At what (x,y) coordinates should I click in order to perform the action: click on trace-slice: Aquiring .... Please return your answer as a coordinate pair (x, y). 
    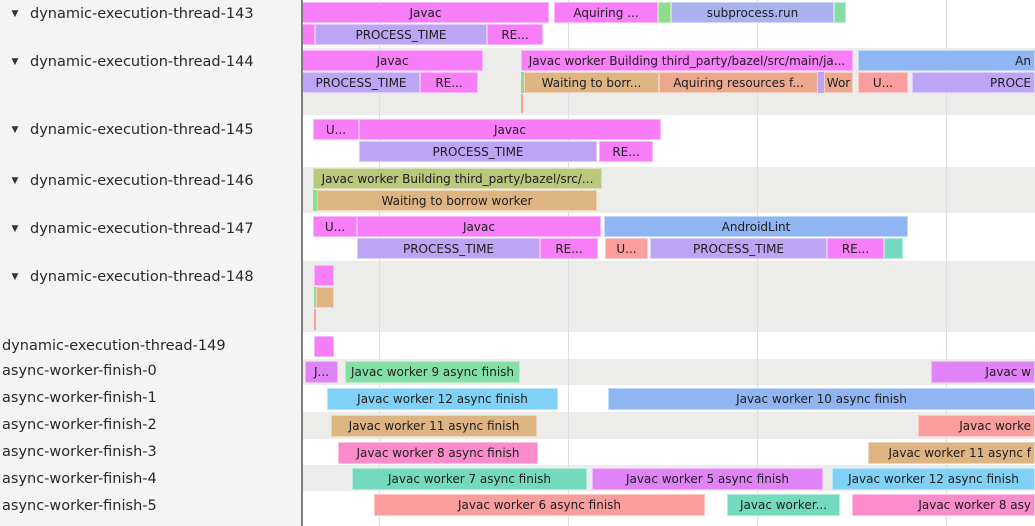
    Looking at the image, I should click on (606, 12).